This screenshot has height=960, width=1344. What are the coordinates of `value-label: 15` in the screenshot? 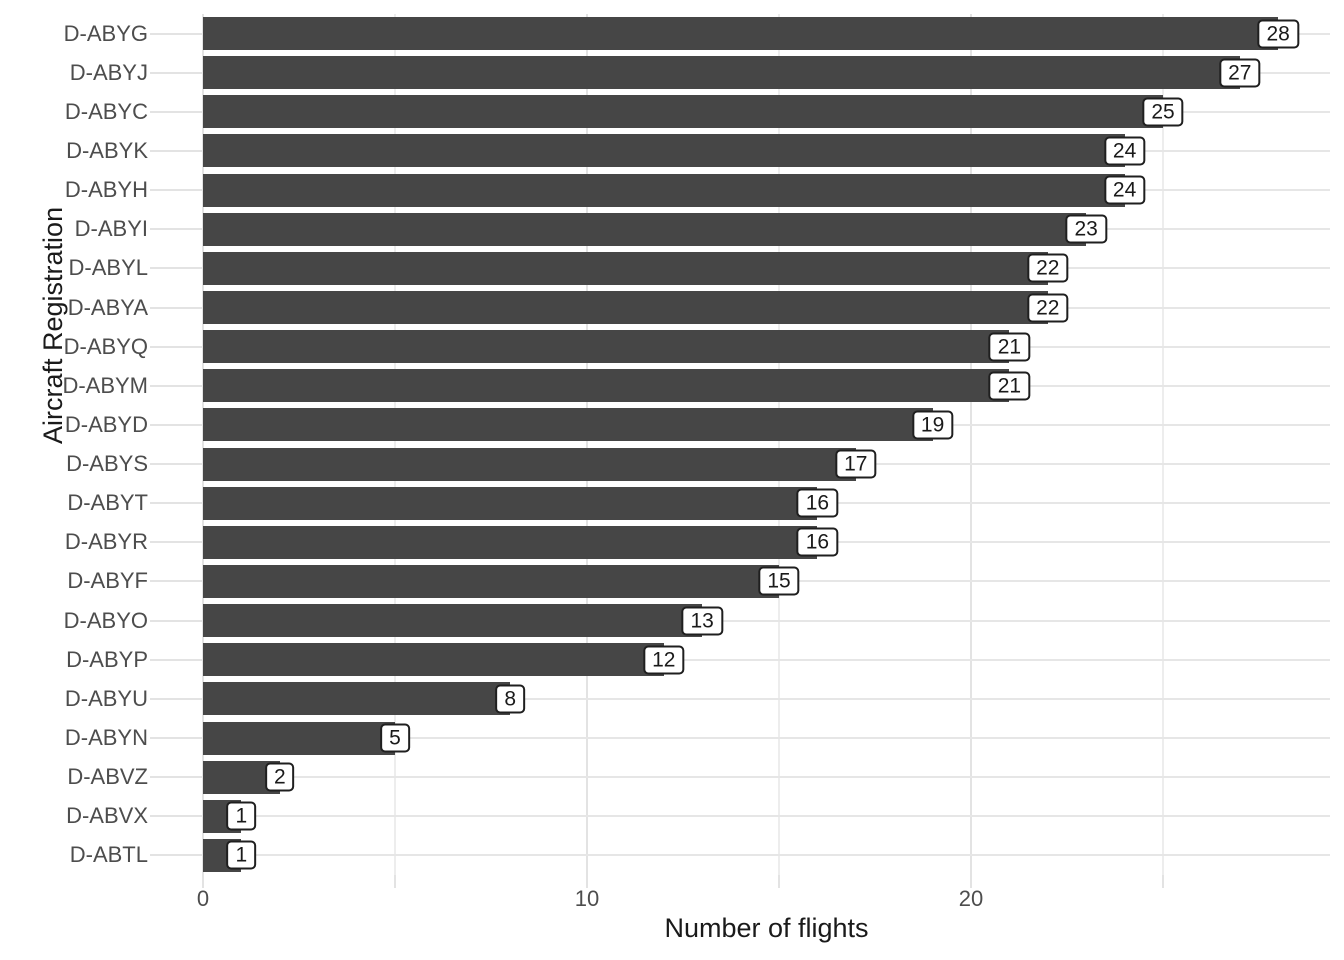 It's located at (779, 581).